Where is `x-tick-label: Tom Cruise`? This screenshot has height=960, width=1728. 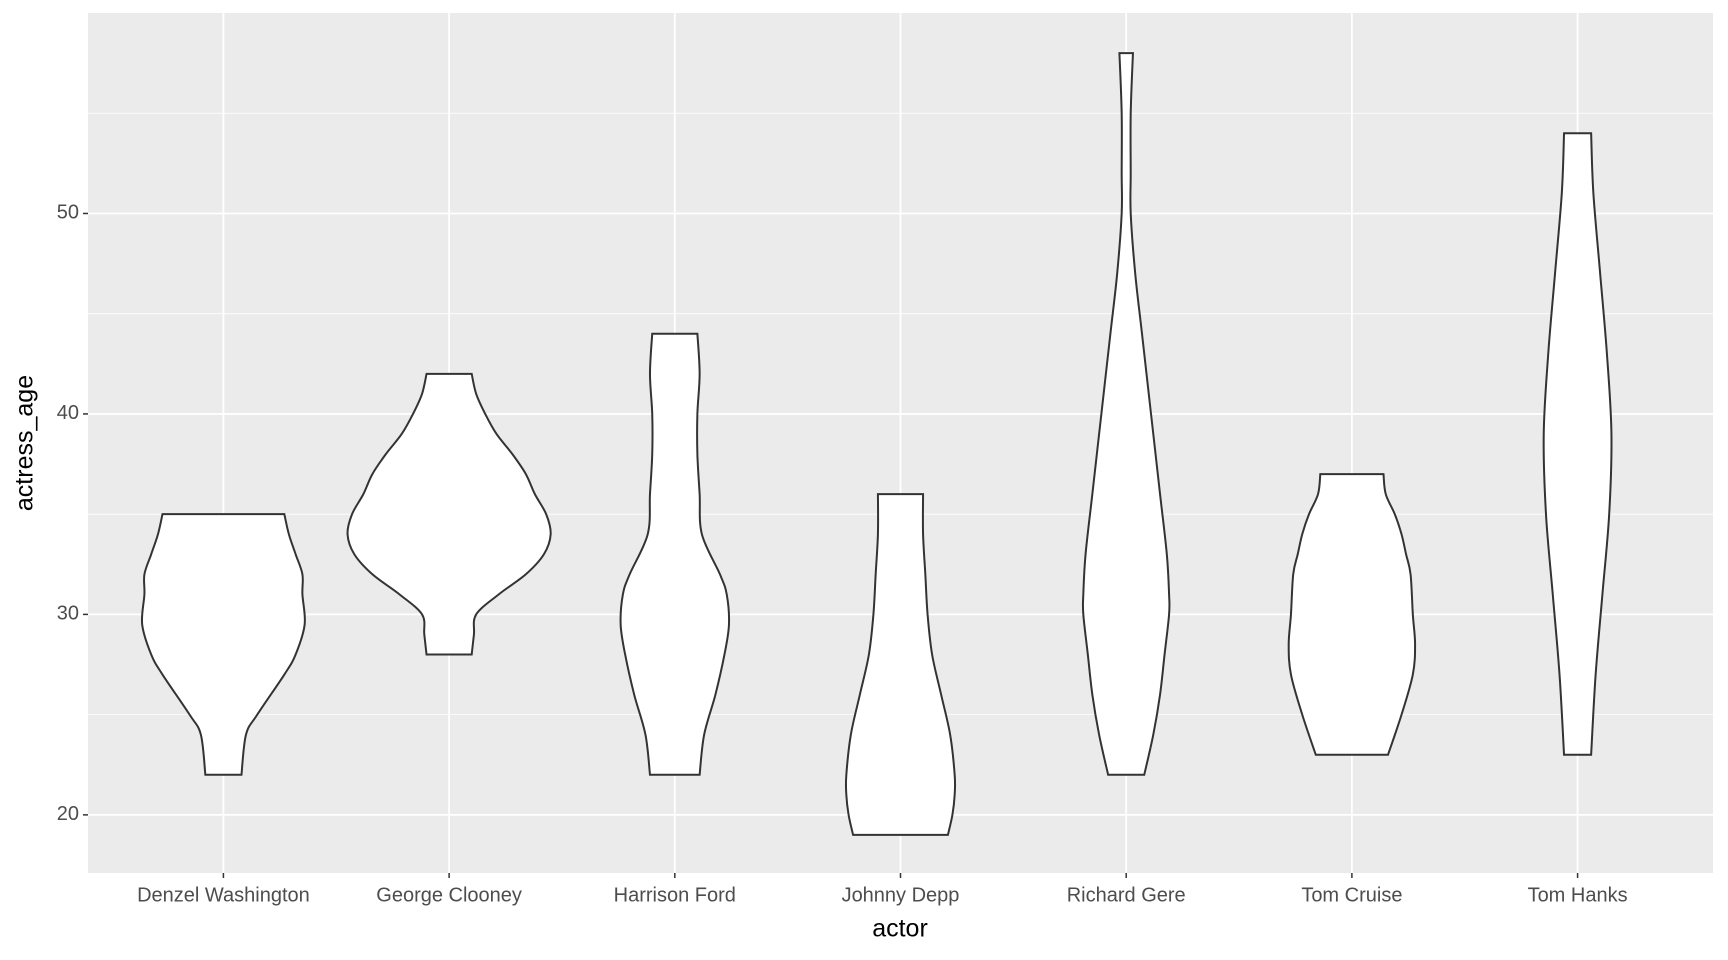 x-tick-label: Tom Cruise is located at coordinates (1351, 895).